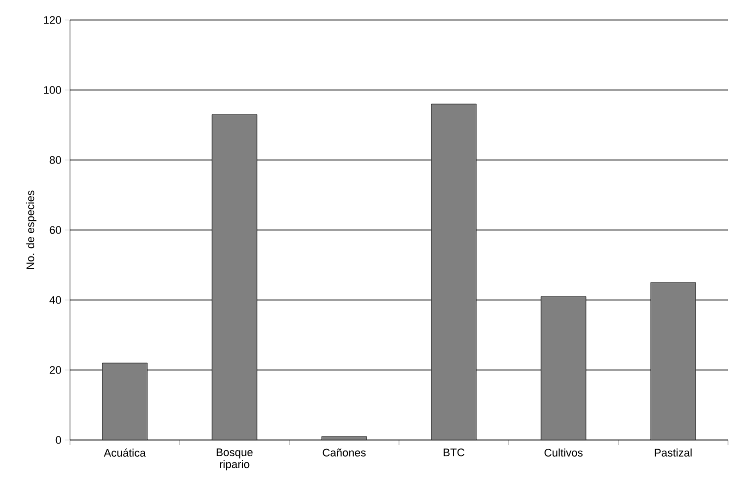 Image resolution: width=730 pixels, height=496 pixels. What do you see at coordinates (56, 160) in the screenshot?
I see `y-tick-label: 80` at bounding box center [56, 160].